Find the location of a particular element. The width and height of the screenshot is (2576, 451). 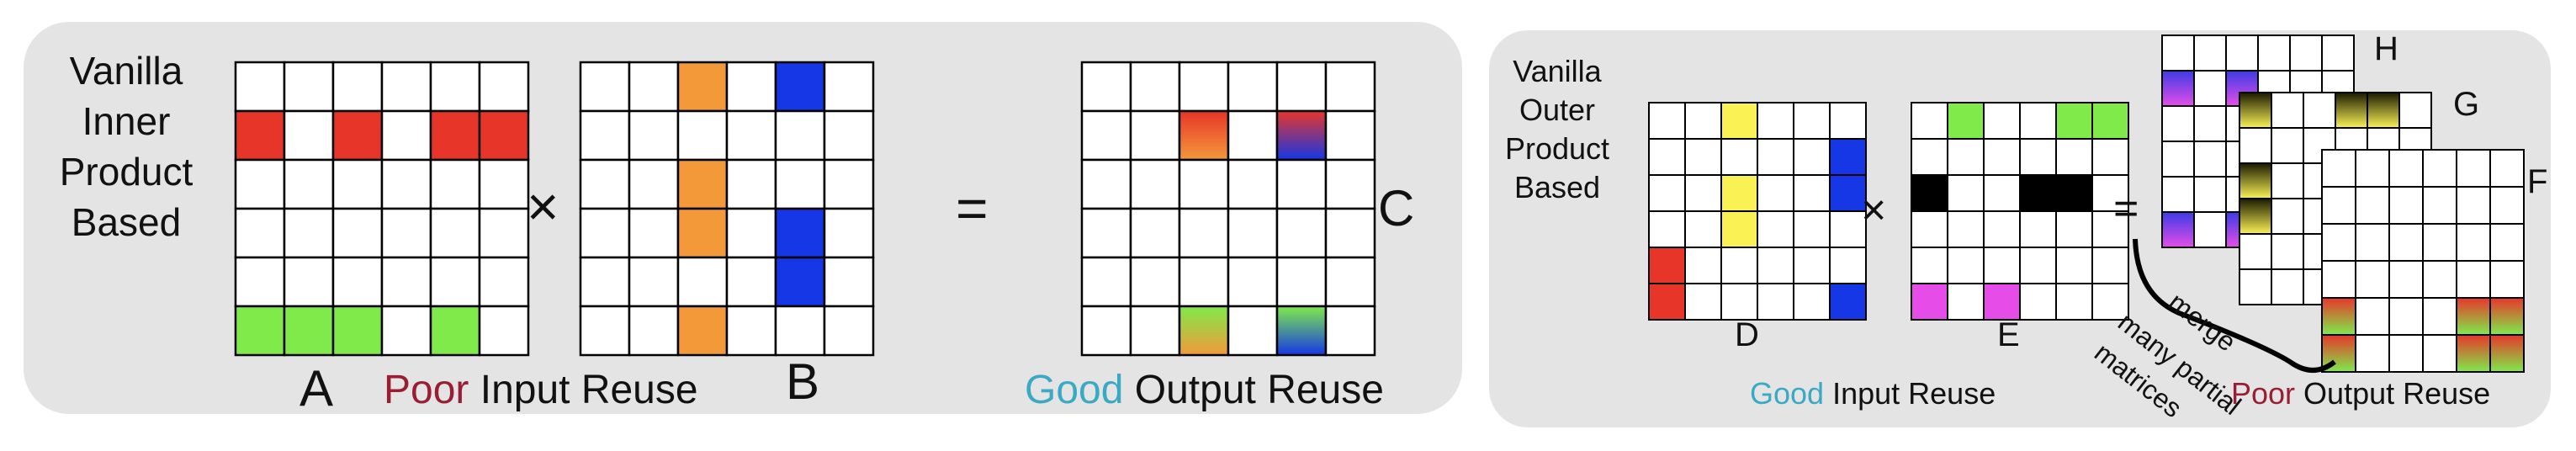

outer-multiply-symbol: × is located at coordinates (1874, 210).